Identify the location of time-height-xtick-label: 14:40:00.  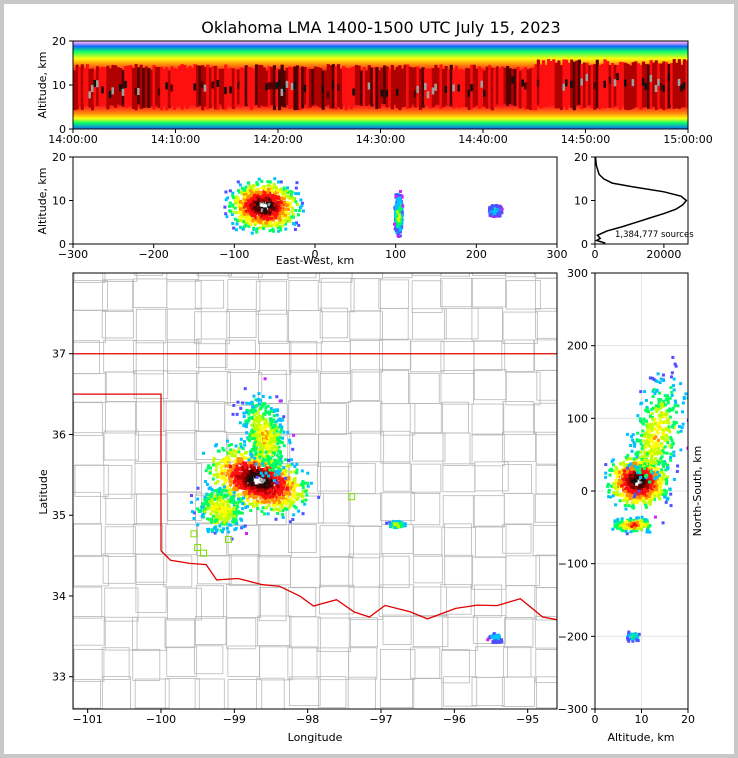
(482, 139).